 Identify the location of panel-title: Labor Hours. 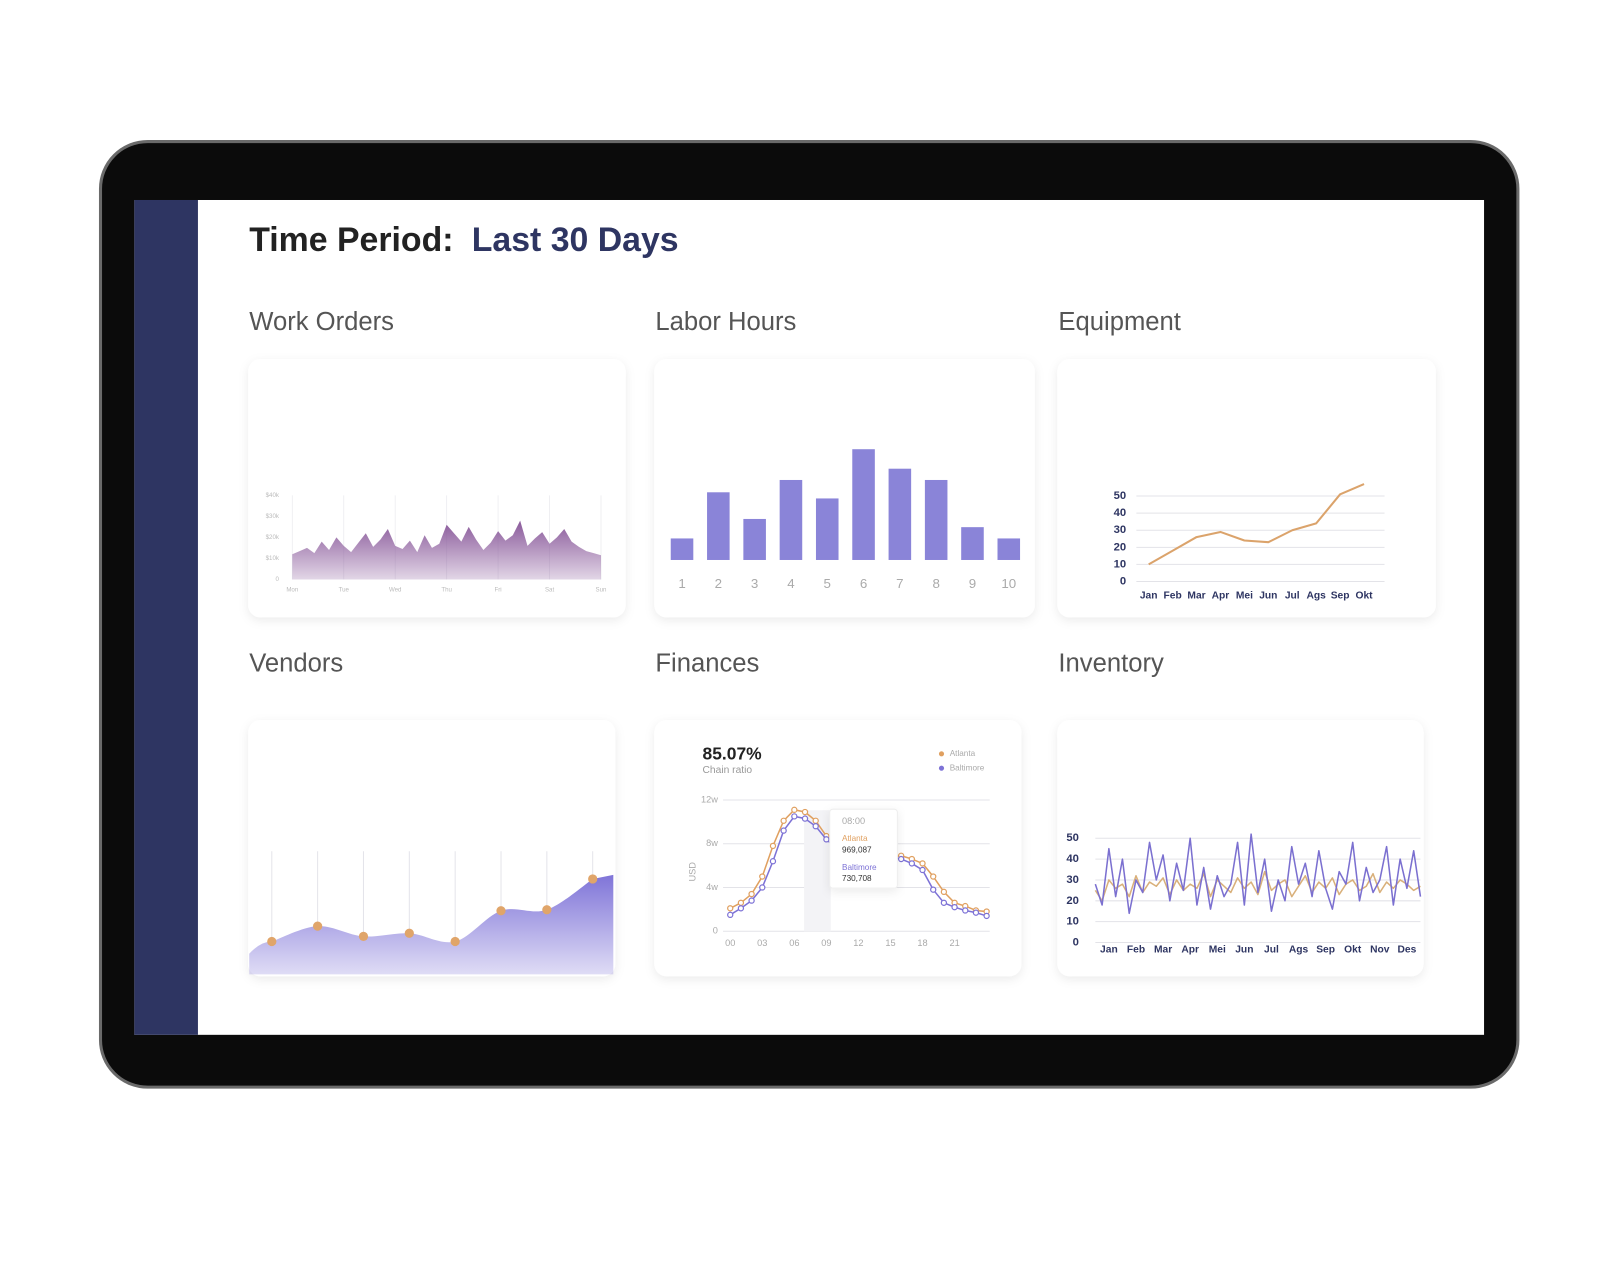
(725, 322).